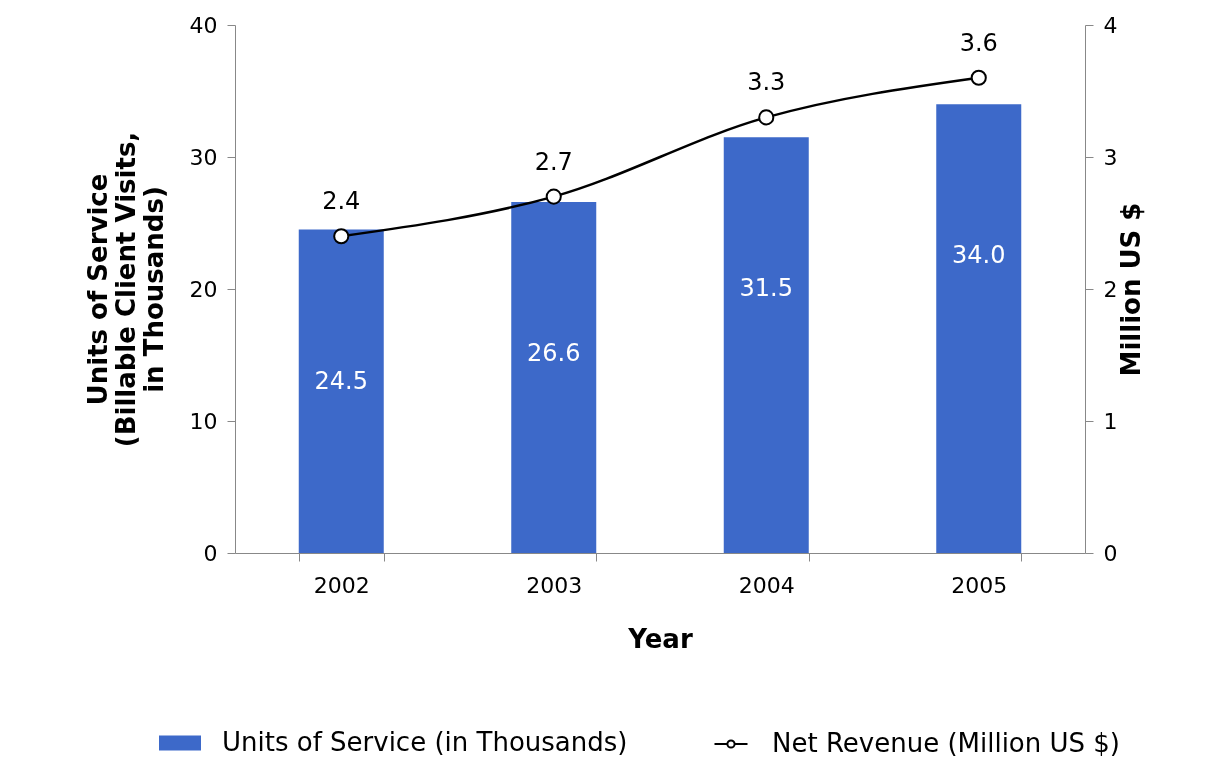 This screenshot has height=782, width=1210. I want to click on y-tick-label: 10, so click(203, 421).